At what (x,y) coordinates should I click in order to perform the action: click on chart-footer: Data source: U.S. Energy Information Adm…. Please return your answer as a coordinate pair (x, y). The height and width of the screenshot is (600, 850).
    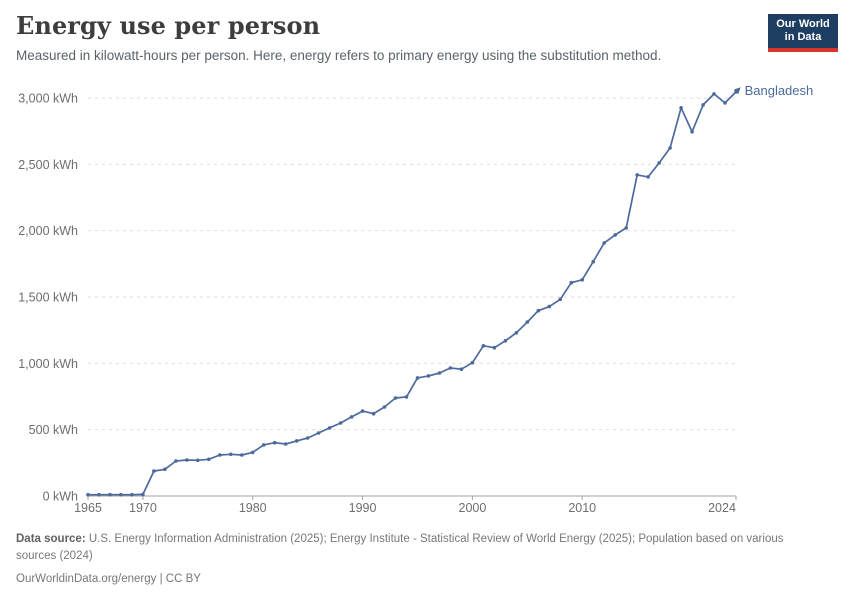
    Looking at the image, I should click on (417, 559).